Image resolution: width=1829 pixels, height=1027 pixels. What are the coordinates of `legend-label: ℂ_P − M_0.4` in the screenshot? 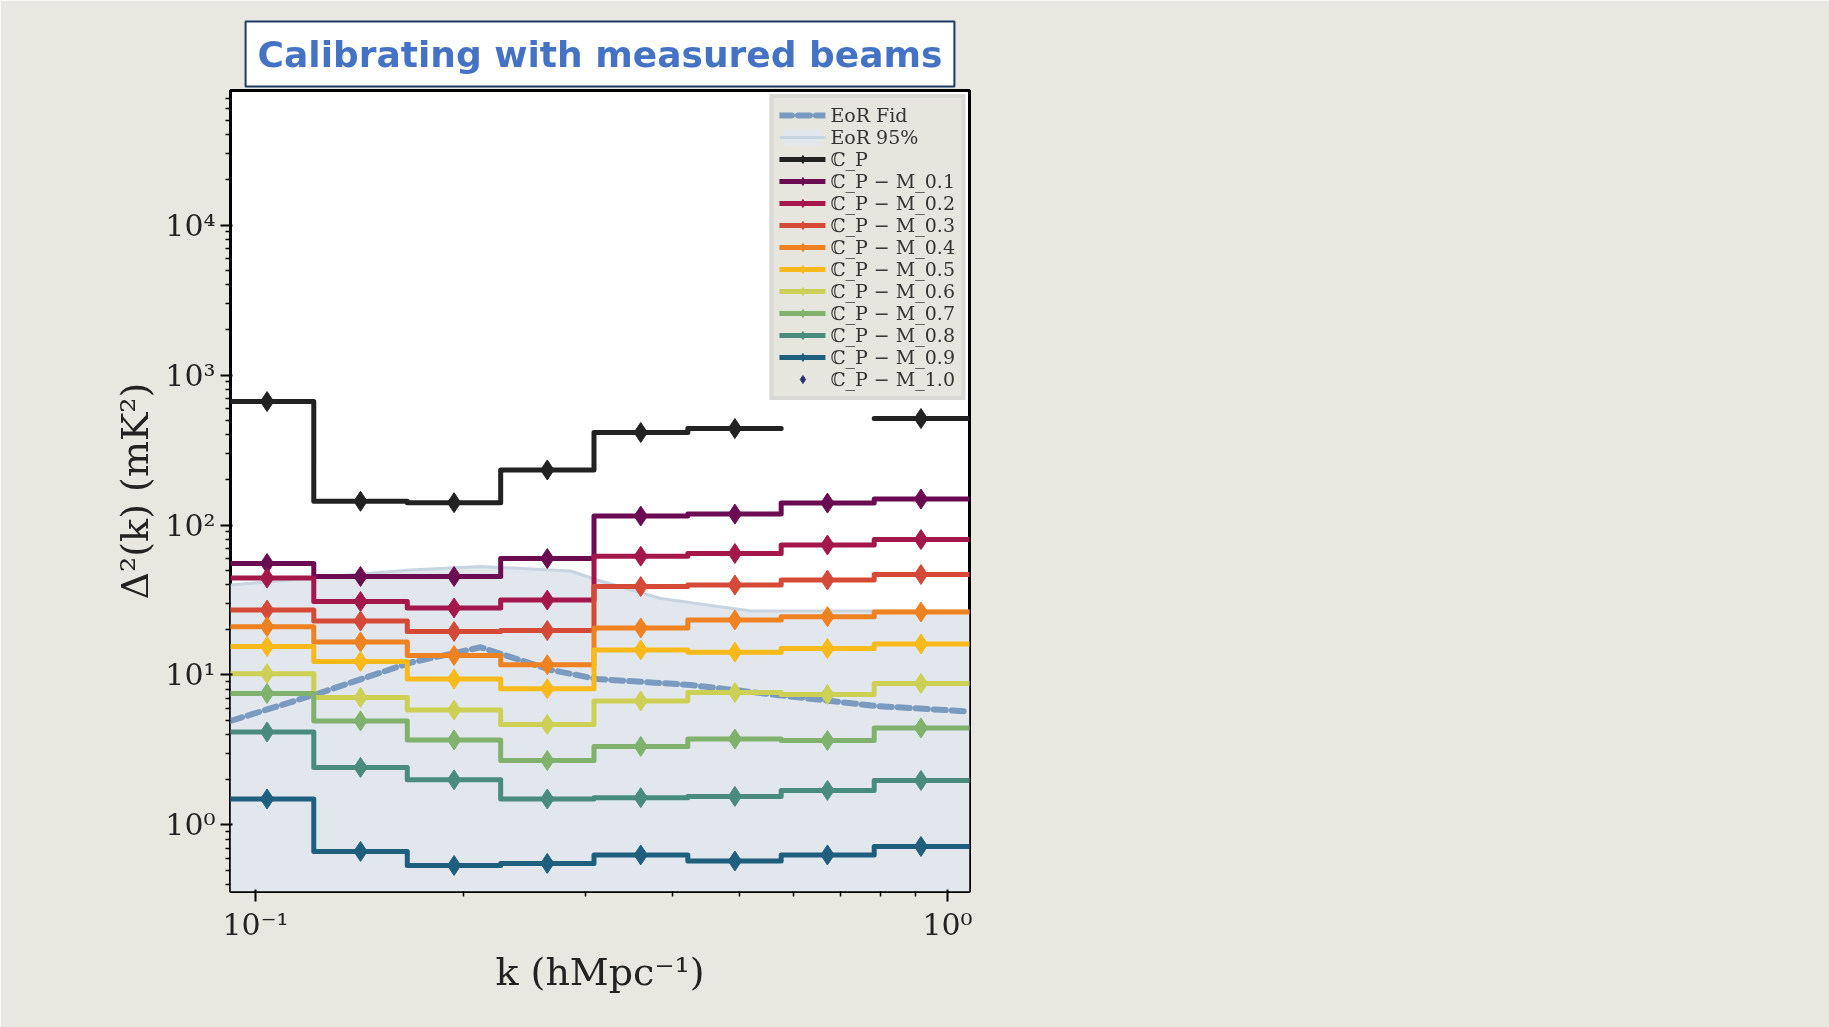 It's located at (892, 247).